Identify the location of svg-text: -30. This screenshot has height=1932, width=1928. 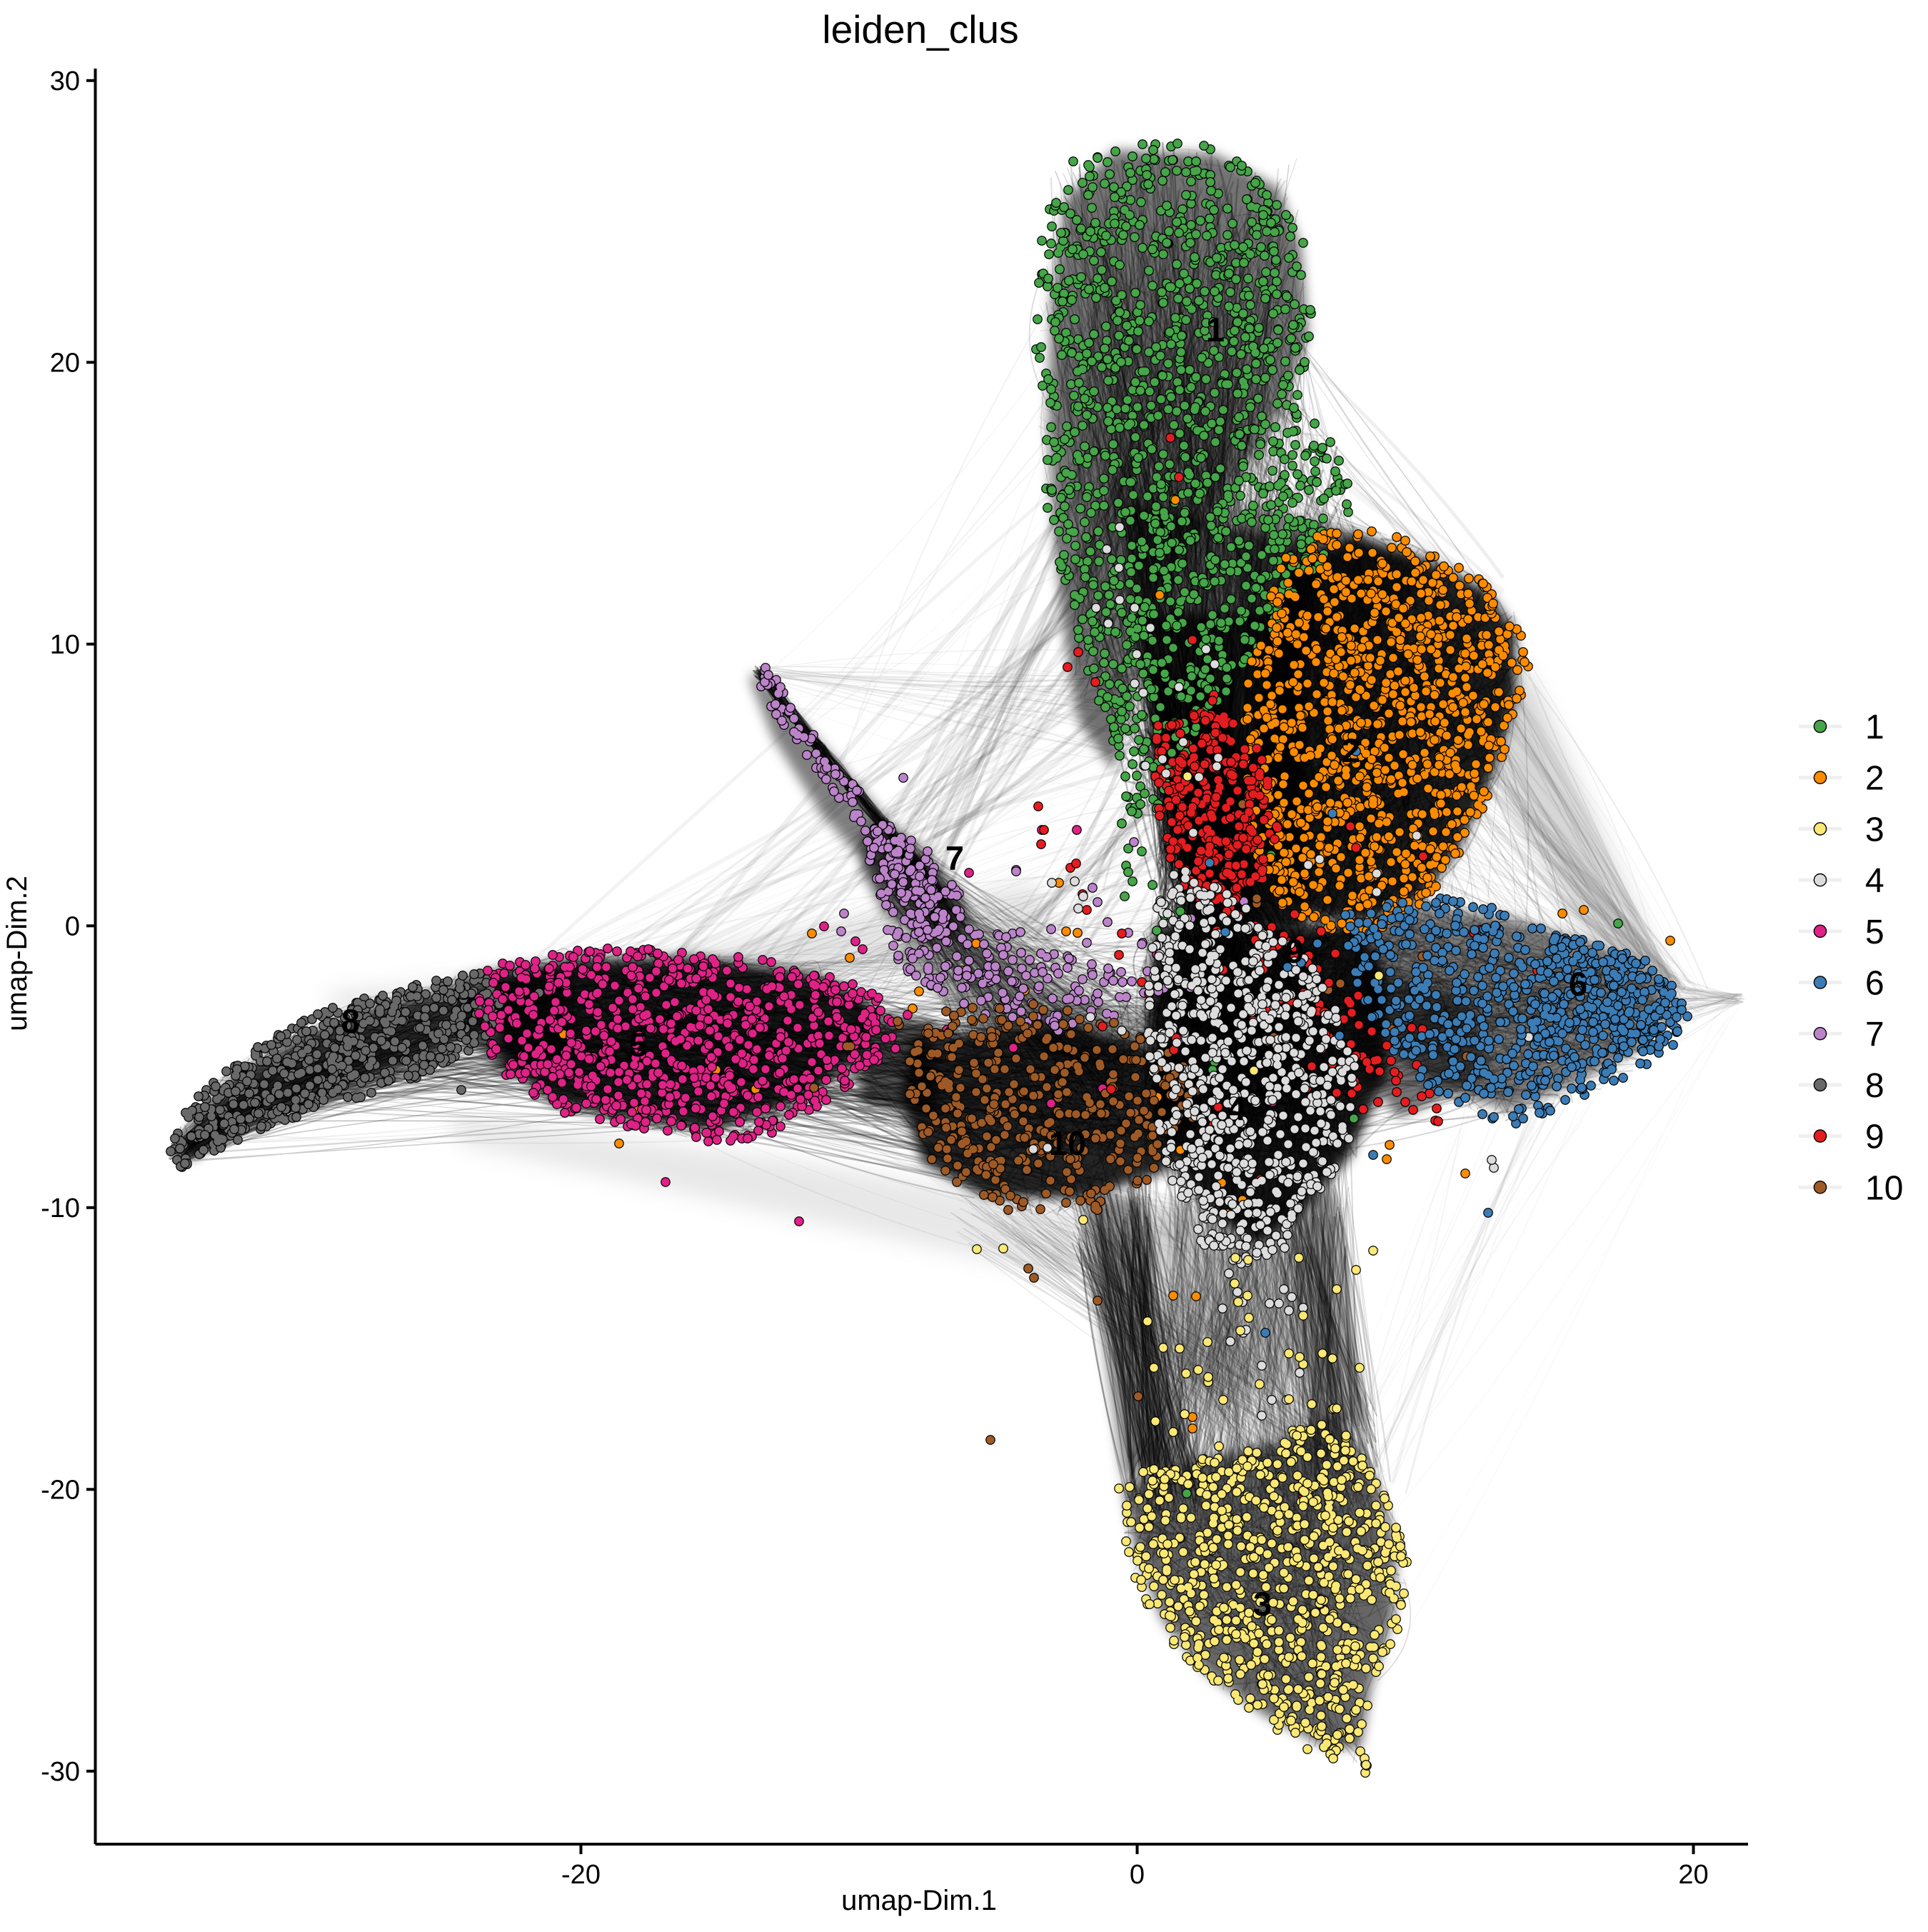
(60, 1772).